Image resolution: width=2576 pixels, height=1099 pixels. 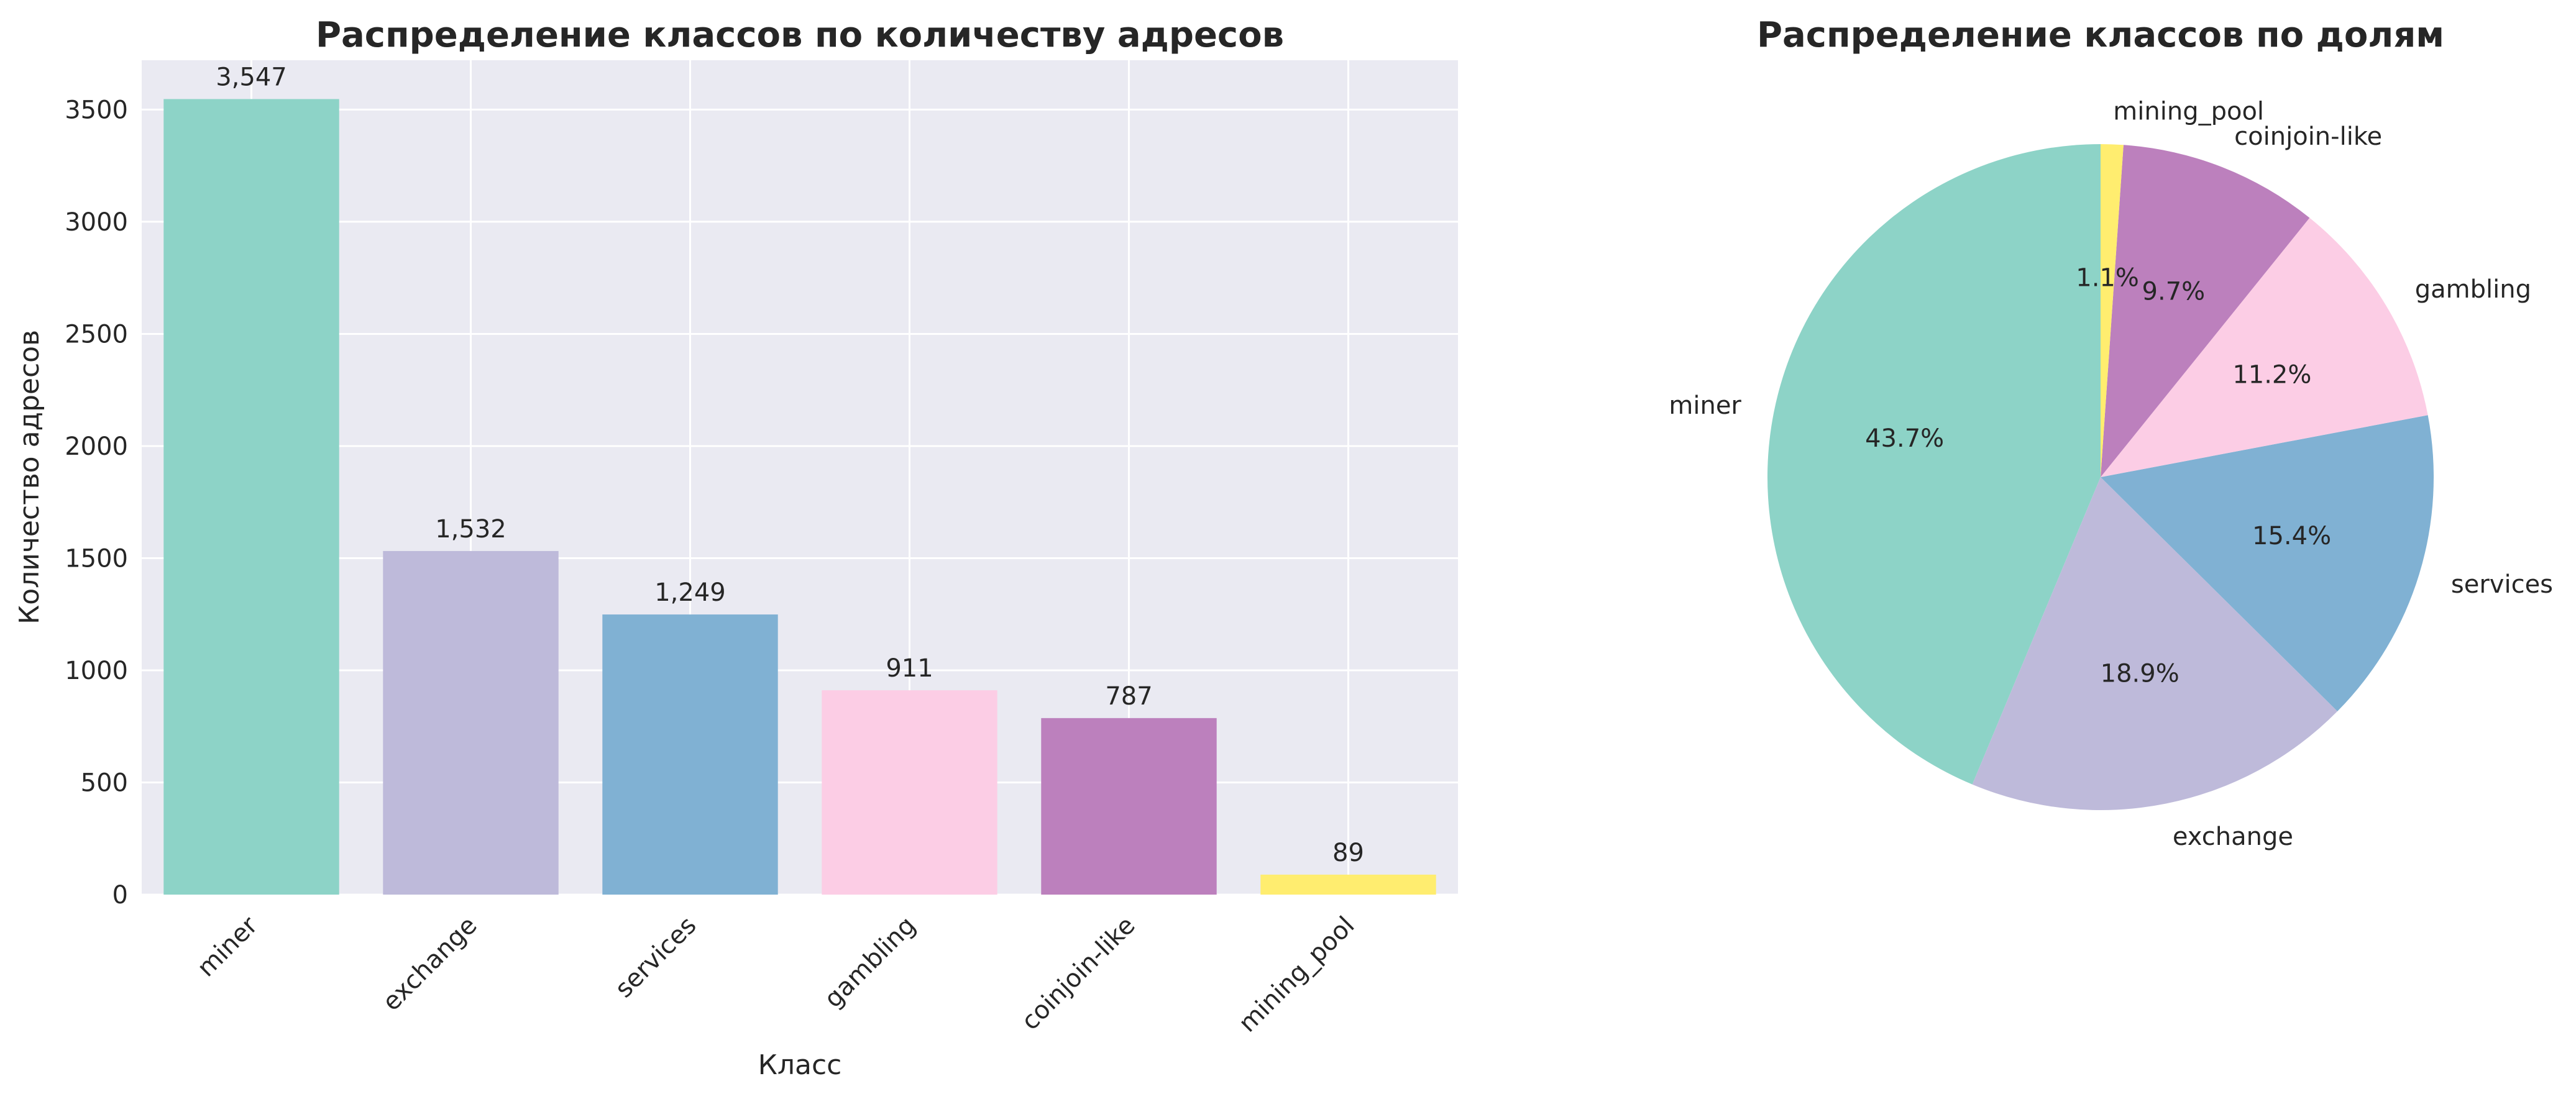 I want to click on bar-value-label-miner: 3,547, so click(x=251, y=77).